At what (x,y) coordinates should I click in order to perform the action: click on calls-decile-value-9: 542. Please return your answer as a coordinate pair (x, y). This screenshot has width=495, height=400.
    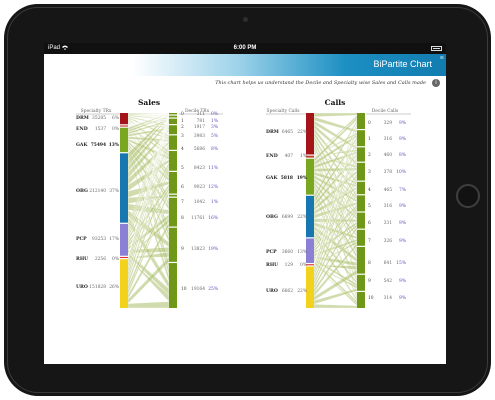
    Looking at the image, I should click on (388, 281).